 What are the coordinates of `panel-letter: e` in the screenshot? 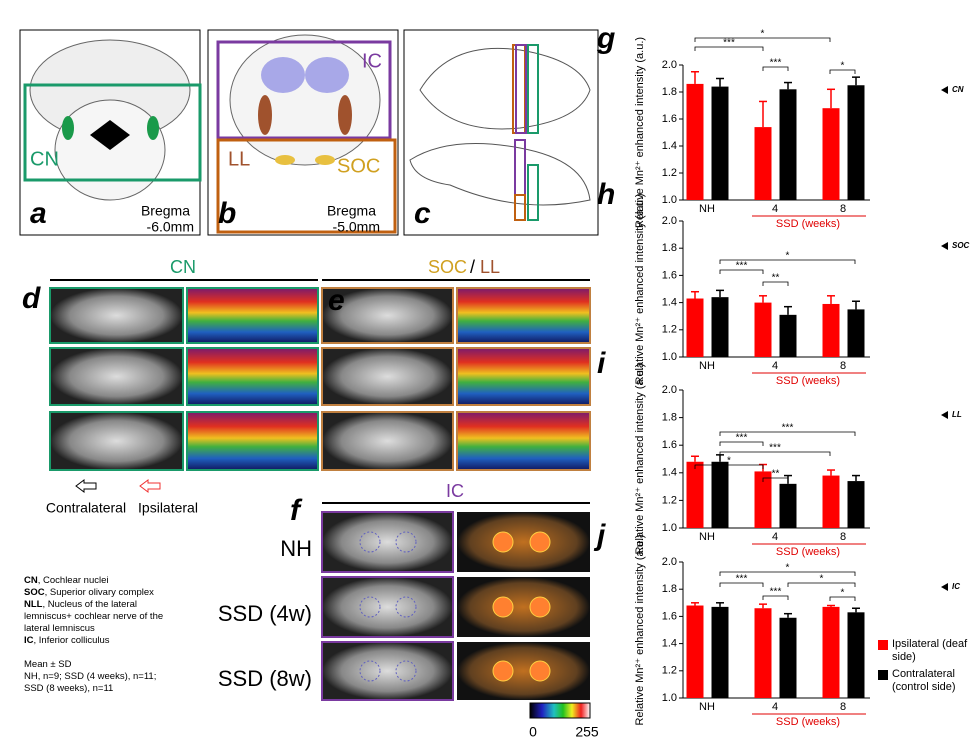 It's located at (336, 300).